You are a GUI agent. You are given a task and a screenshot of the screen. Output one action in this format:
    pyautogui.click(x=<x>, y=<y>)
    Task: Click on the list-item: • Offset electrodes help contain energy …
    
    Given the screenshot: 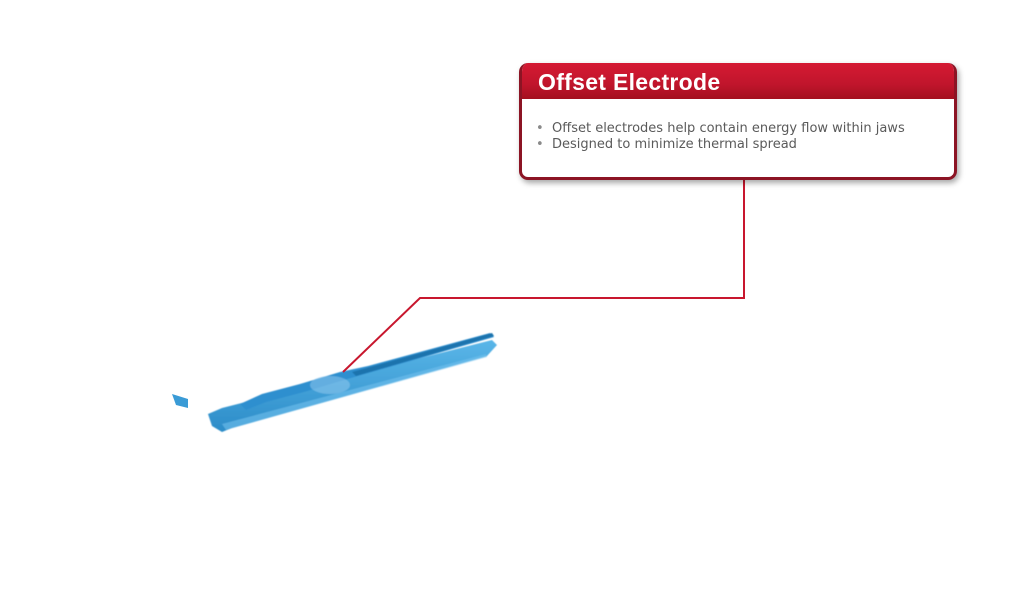 What is the action you would take?
    pyautogui.click(x=738, y=129)
    